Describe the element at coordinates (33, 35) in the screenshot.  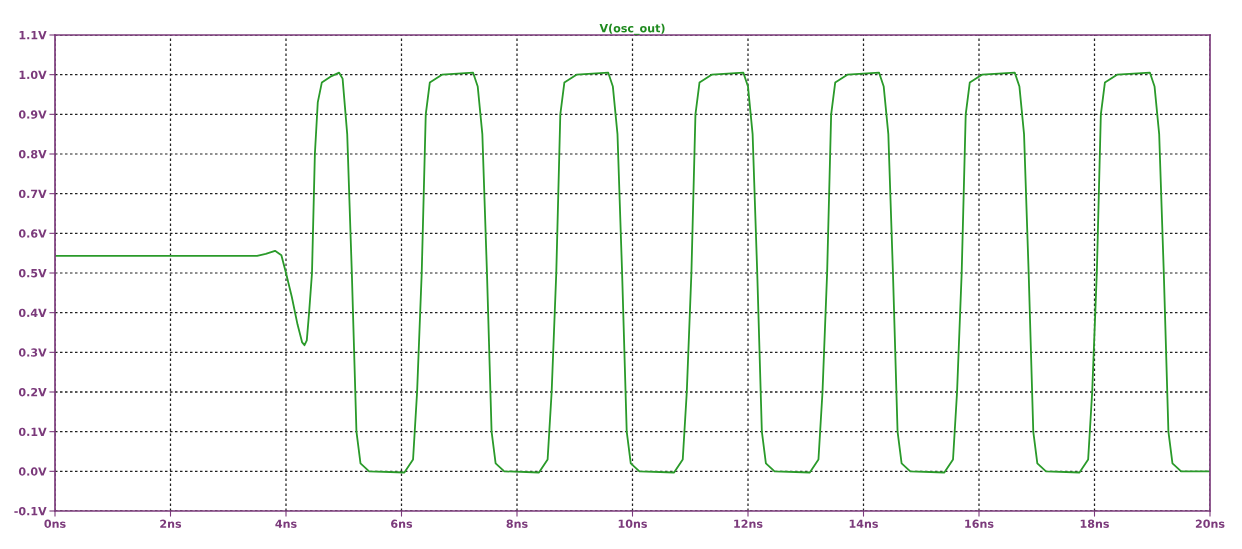
I see `y-tick-label: 1.1V` at that location.